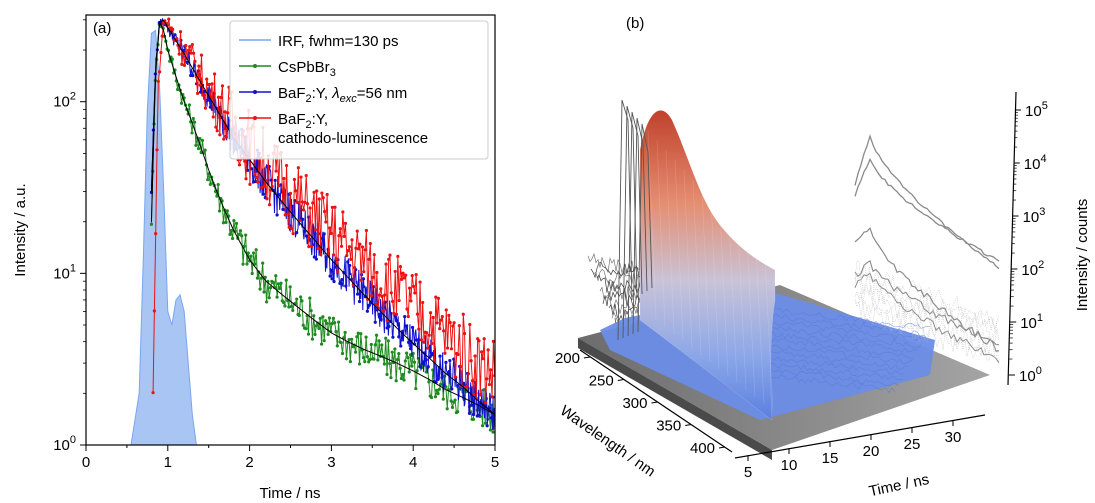  Describe the element at coordinates (871, 451) in the screenshot. I see `time-tick-label: 20` at that location.